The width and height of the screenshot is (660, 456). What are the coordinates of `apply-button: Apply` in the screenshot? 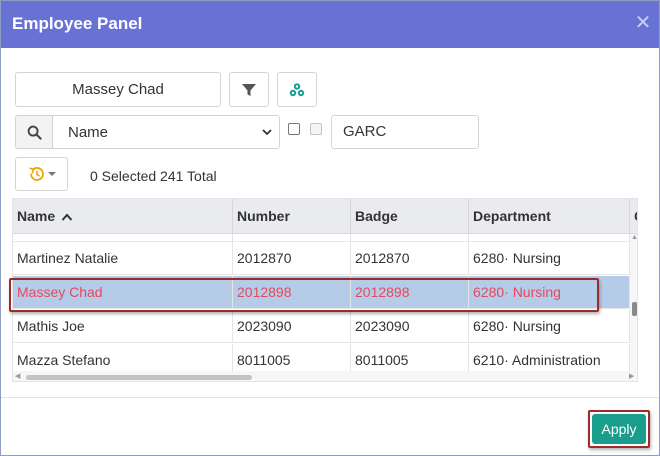 It's located at (619, 429).